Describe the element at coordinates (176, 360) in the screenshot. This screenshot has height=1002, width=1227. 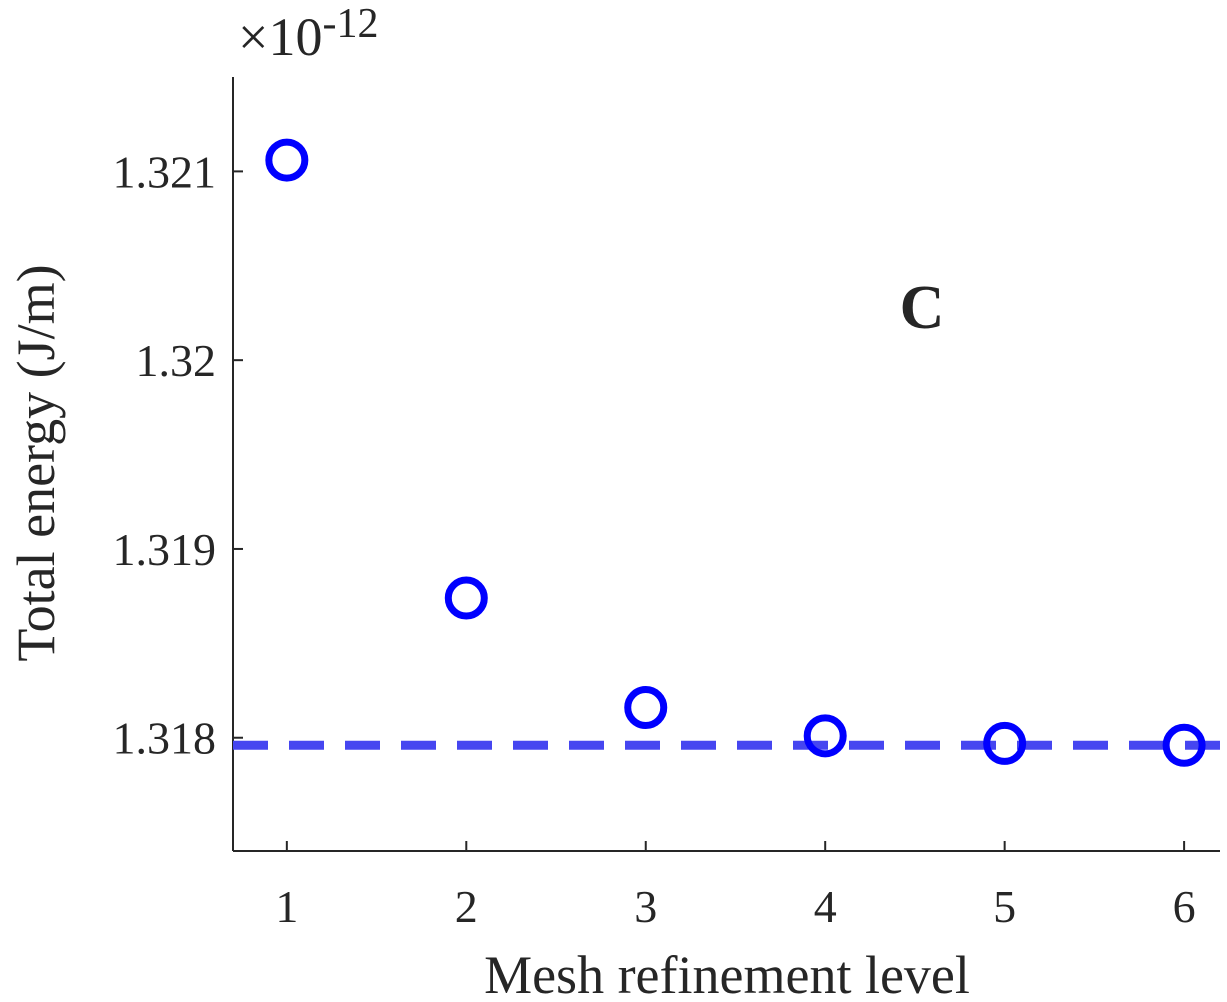
I see `y-tick-label: 1.32` at that location.